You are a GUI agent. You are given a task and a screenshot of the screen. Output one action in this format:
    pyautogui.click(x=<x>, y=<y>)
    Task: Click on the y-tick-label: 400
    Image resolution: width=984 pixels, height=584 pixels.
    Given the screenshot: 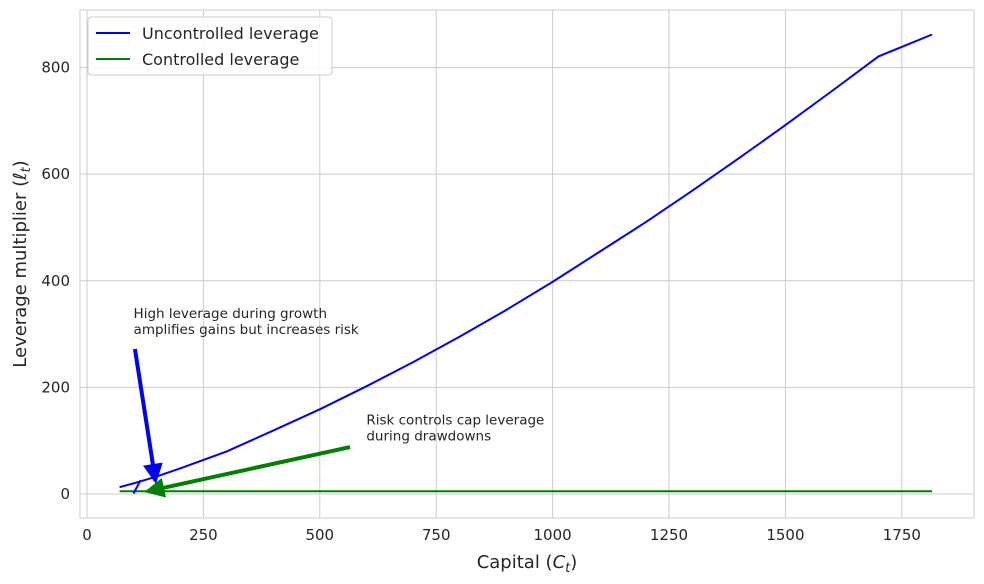 What is the action you would take?
    pyautogui.click(x=55, y=281)
    